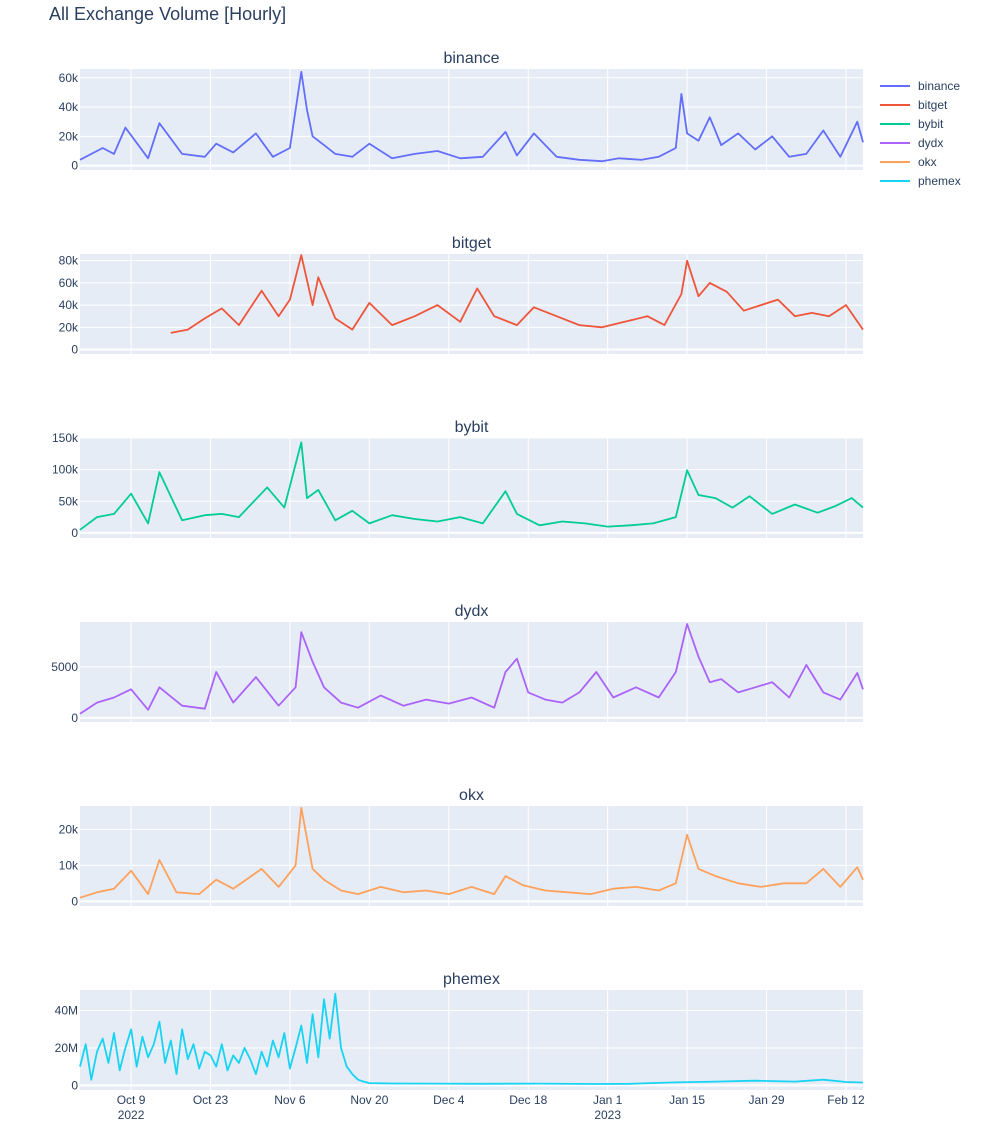  I want to click on x-tick-label: Jan 1, so click(608, 1100).